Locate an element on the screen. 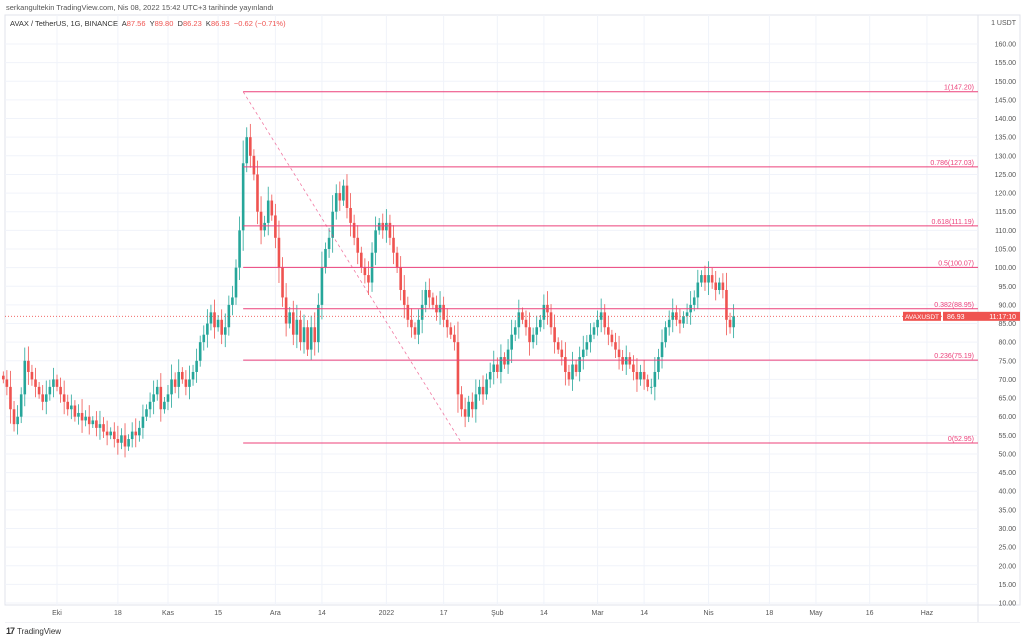 This screenshot has height=640, width=1024. fib-level-label: 0.618(111.19) is located at coordinates (952, 222).